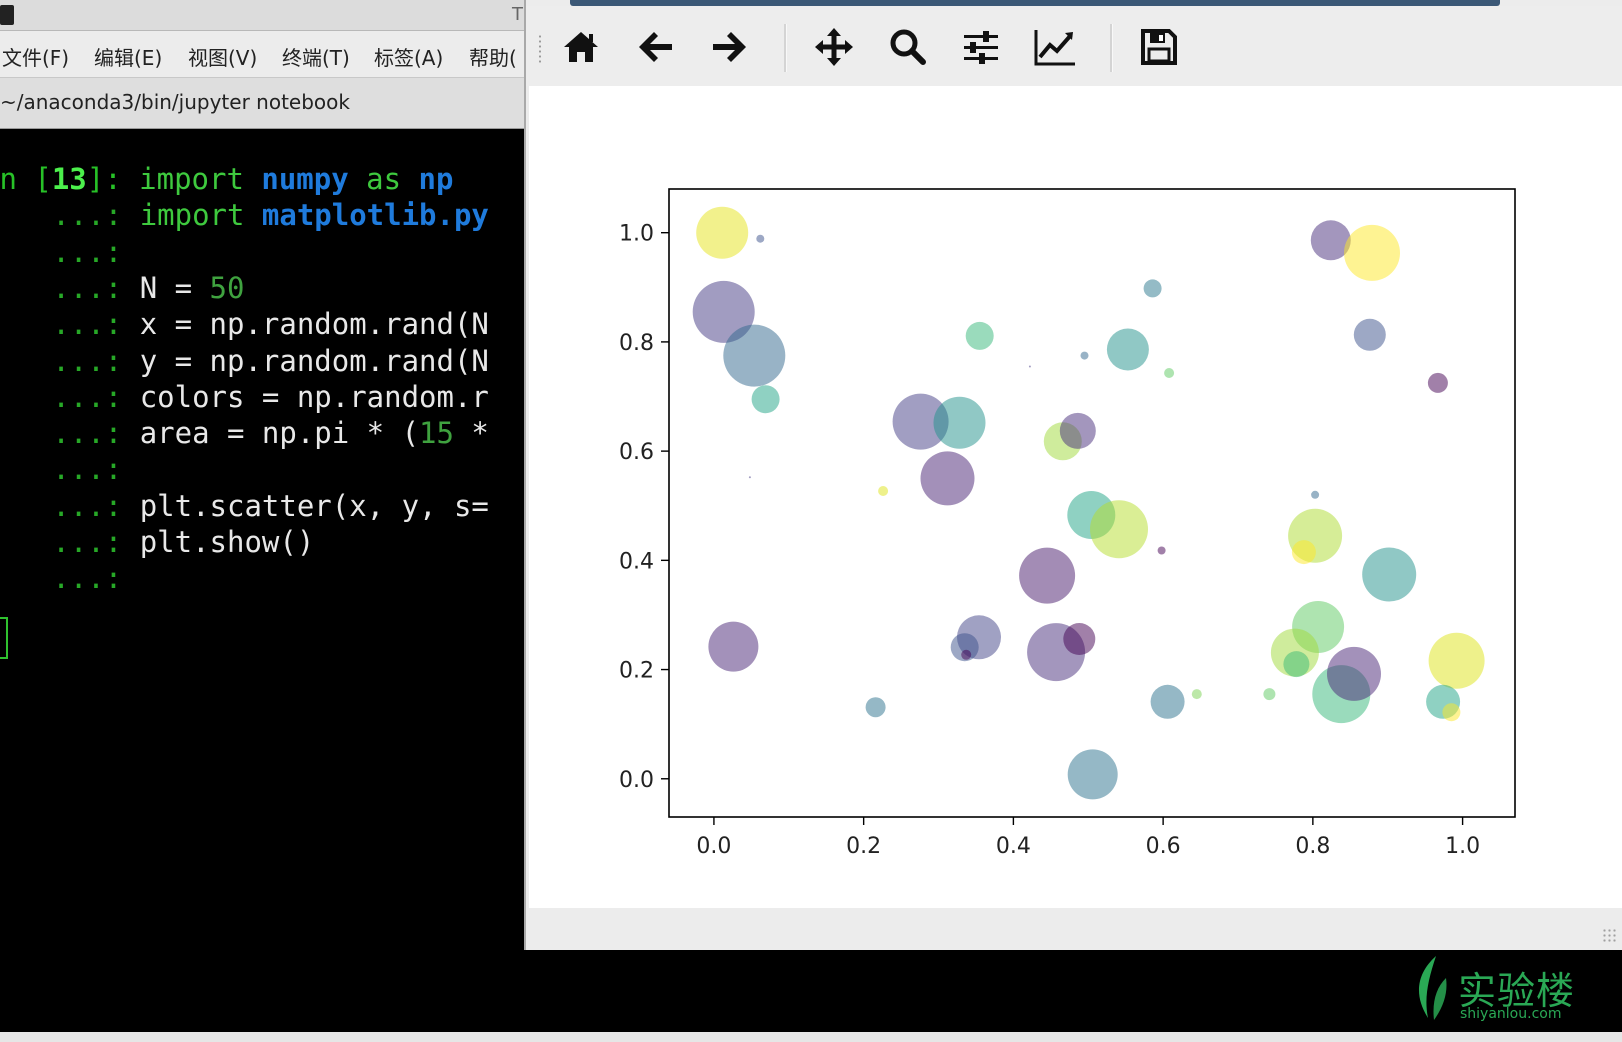  I want to click on terminal-titlebar: T, so click(265, 15).